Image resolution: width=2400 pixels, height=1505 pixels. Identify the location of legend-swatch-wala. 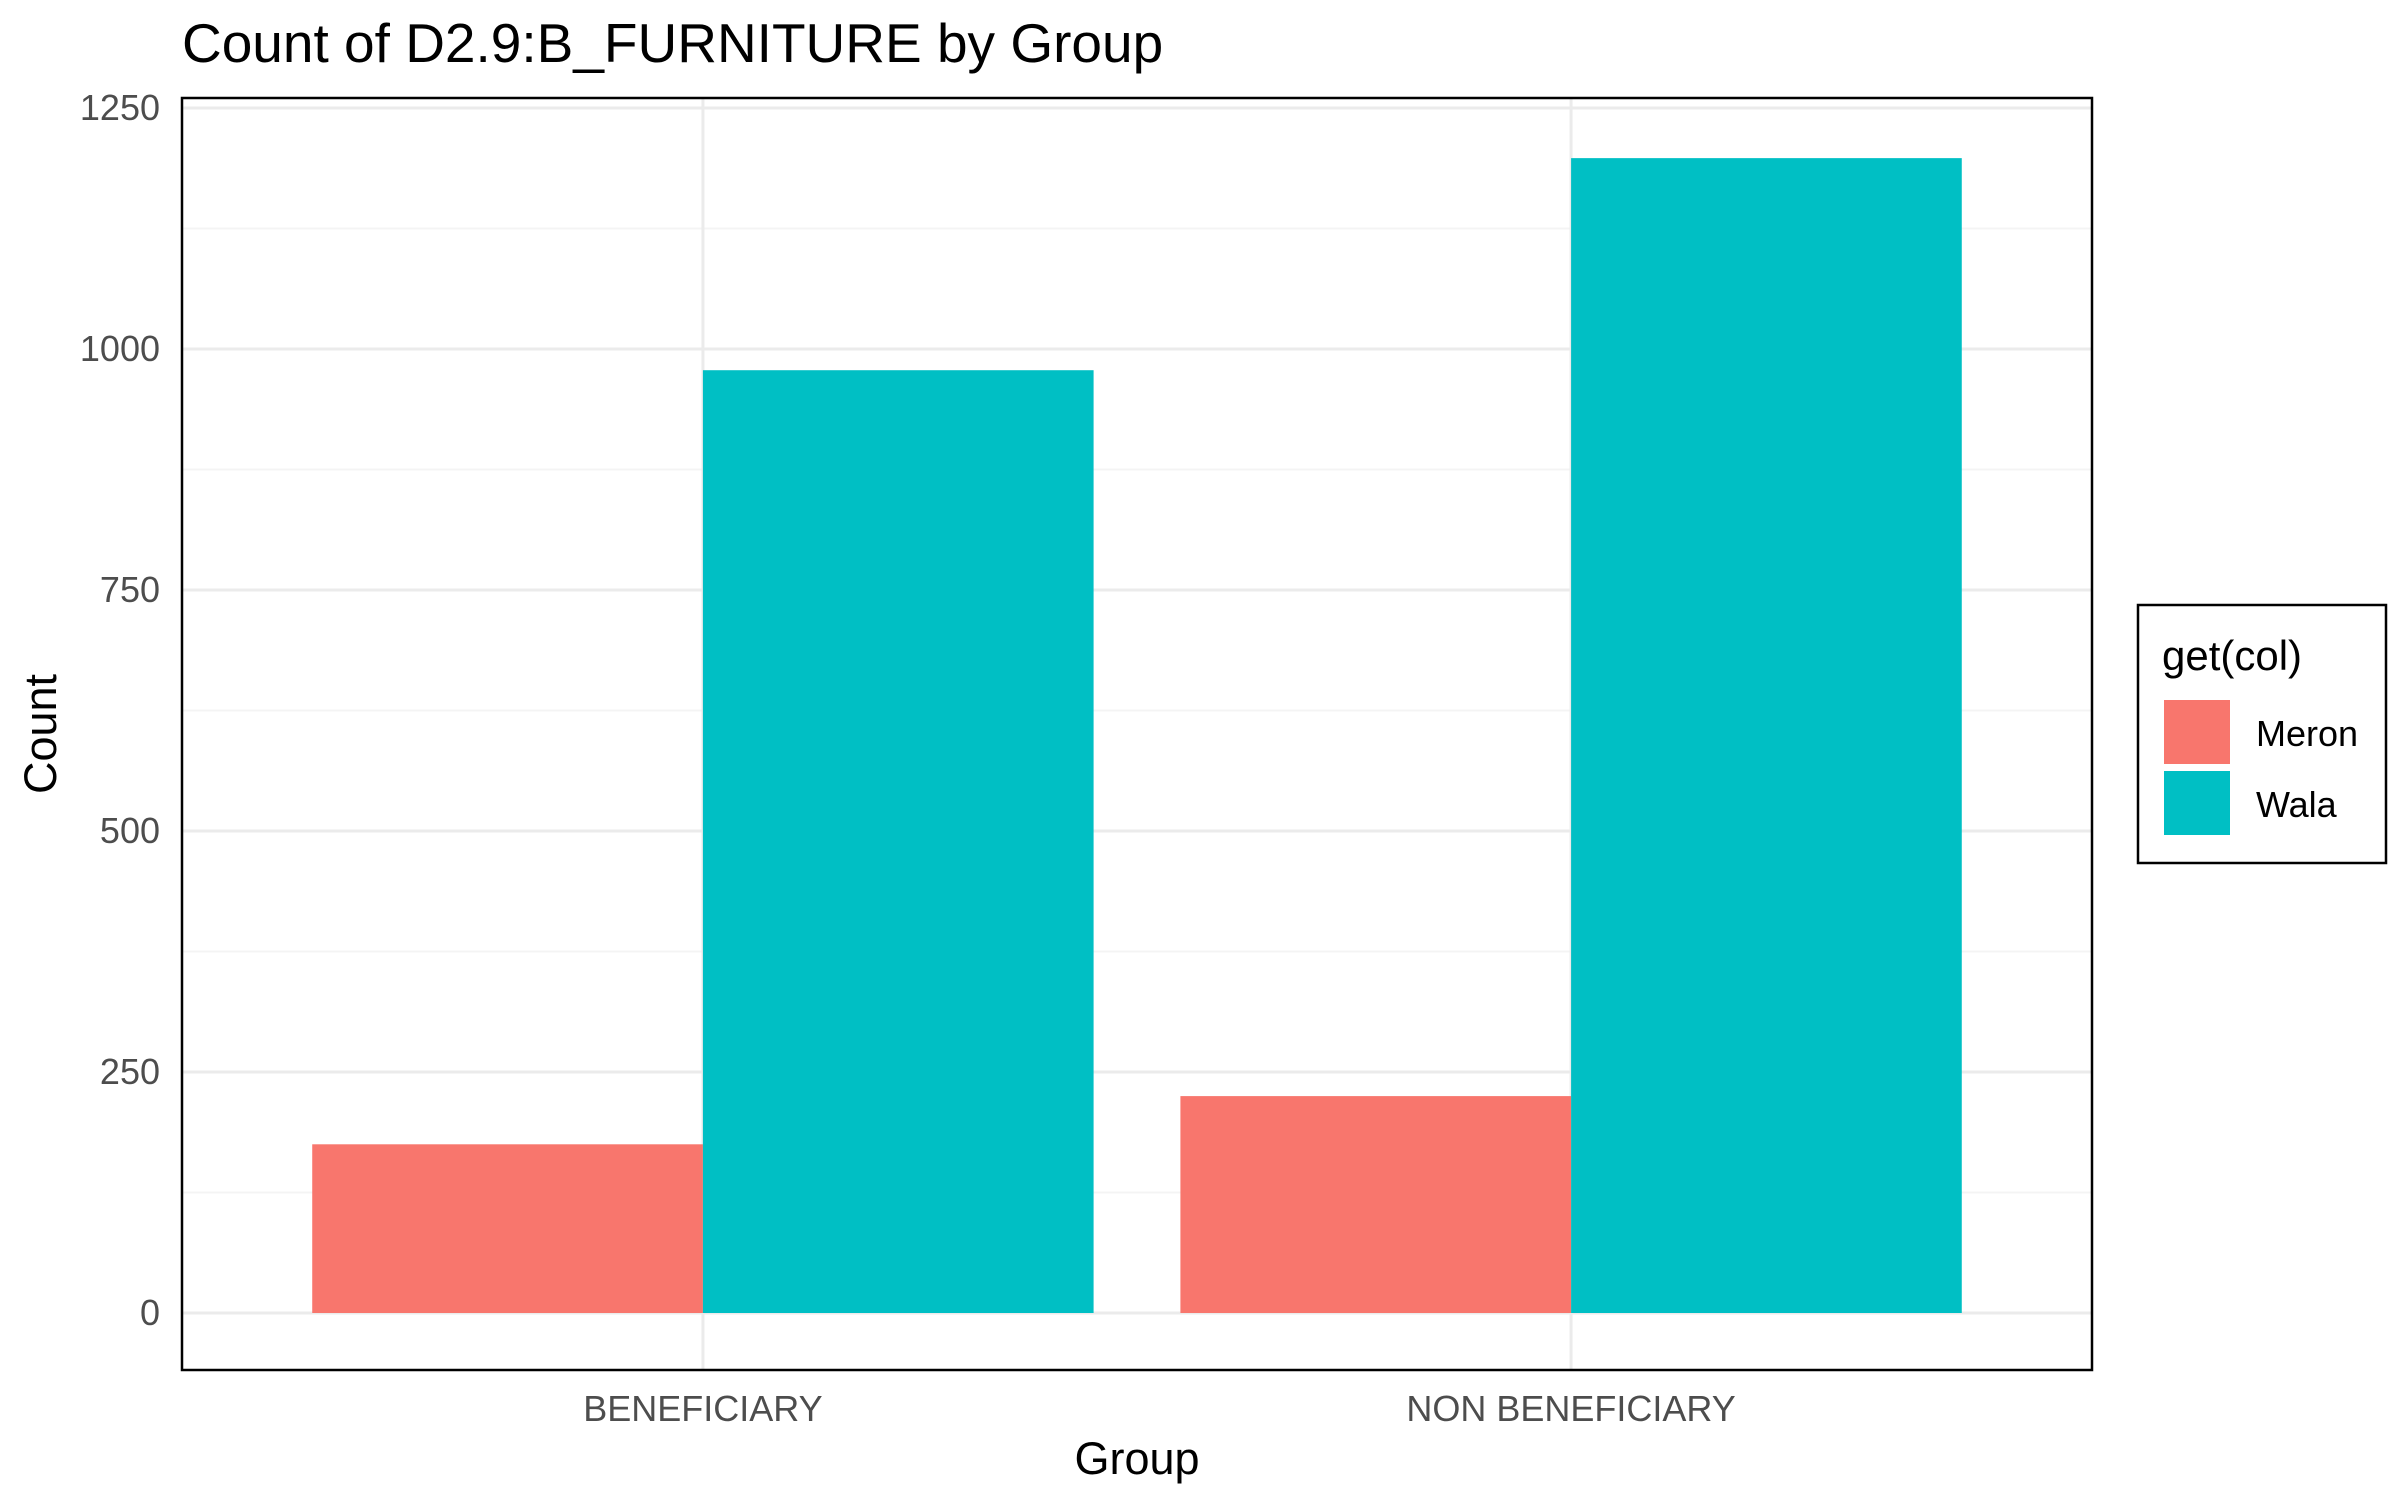
(2197, 803).